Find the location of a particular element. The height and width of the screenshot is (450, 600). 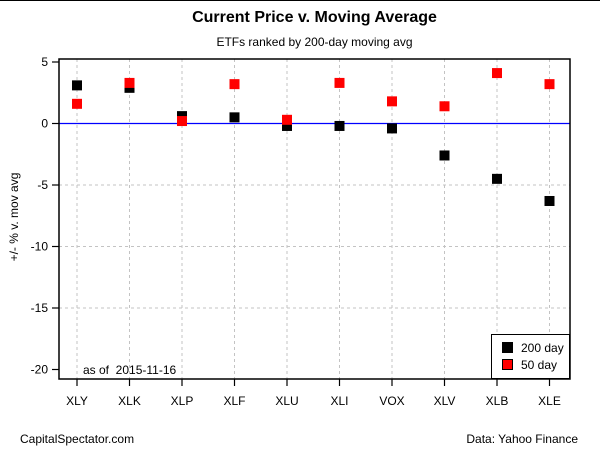

x-tick-label-XLY: XLY is located at coordinates (77, 401).